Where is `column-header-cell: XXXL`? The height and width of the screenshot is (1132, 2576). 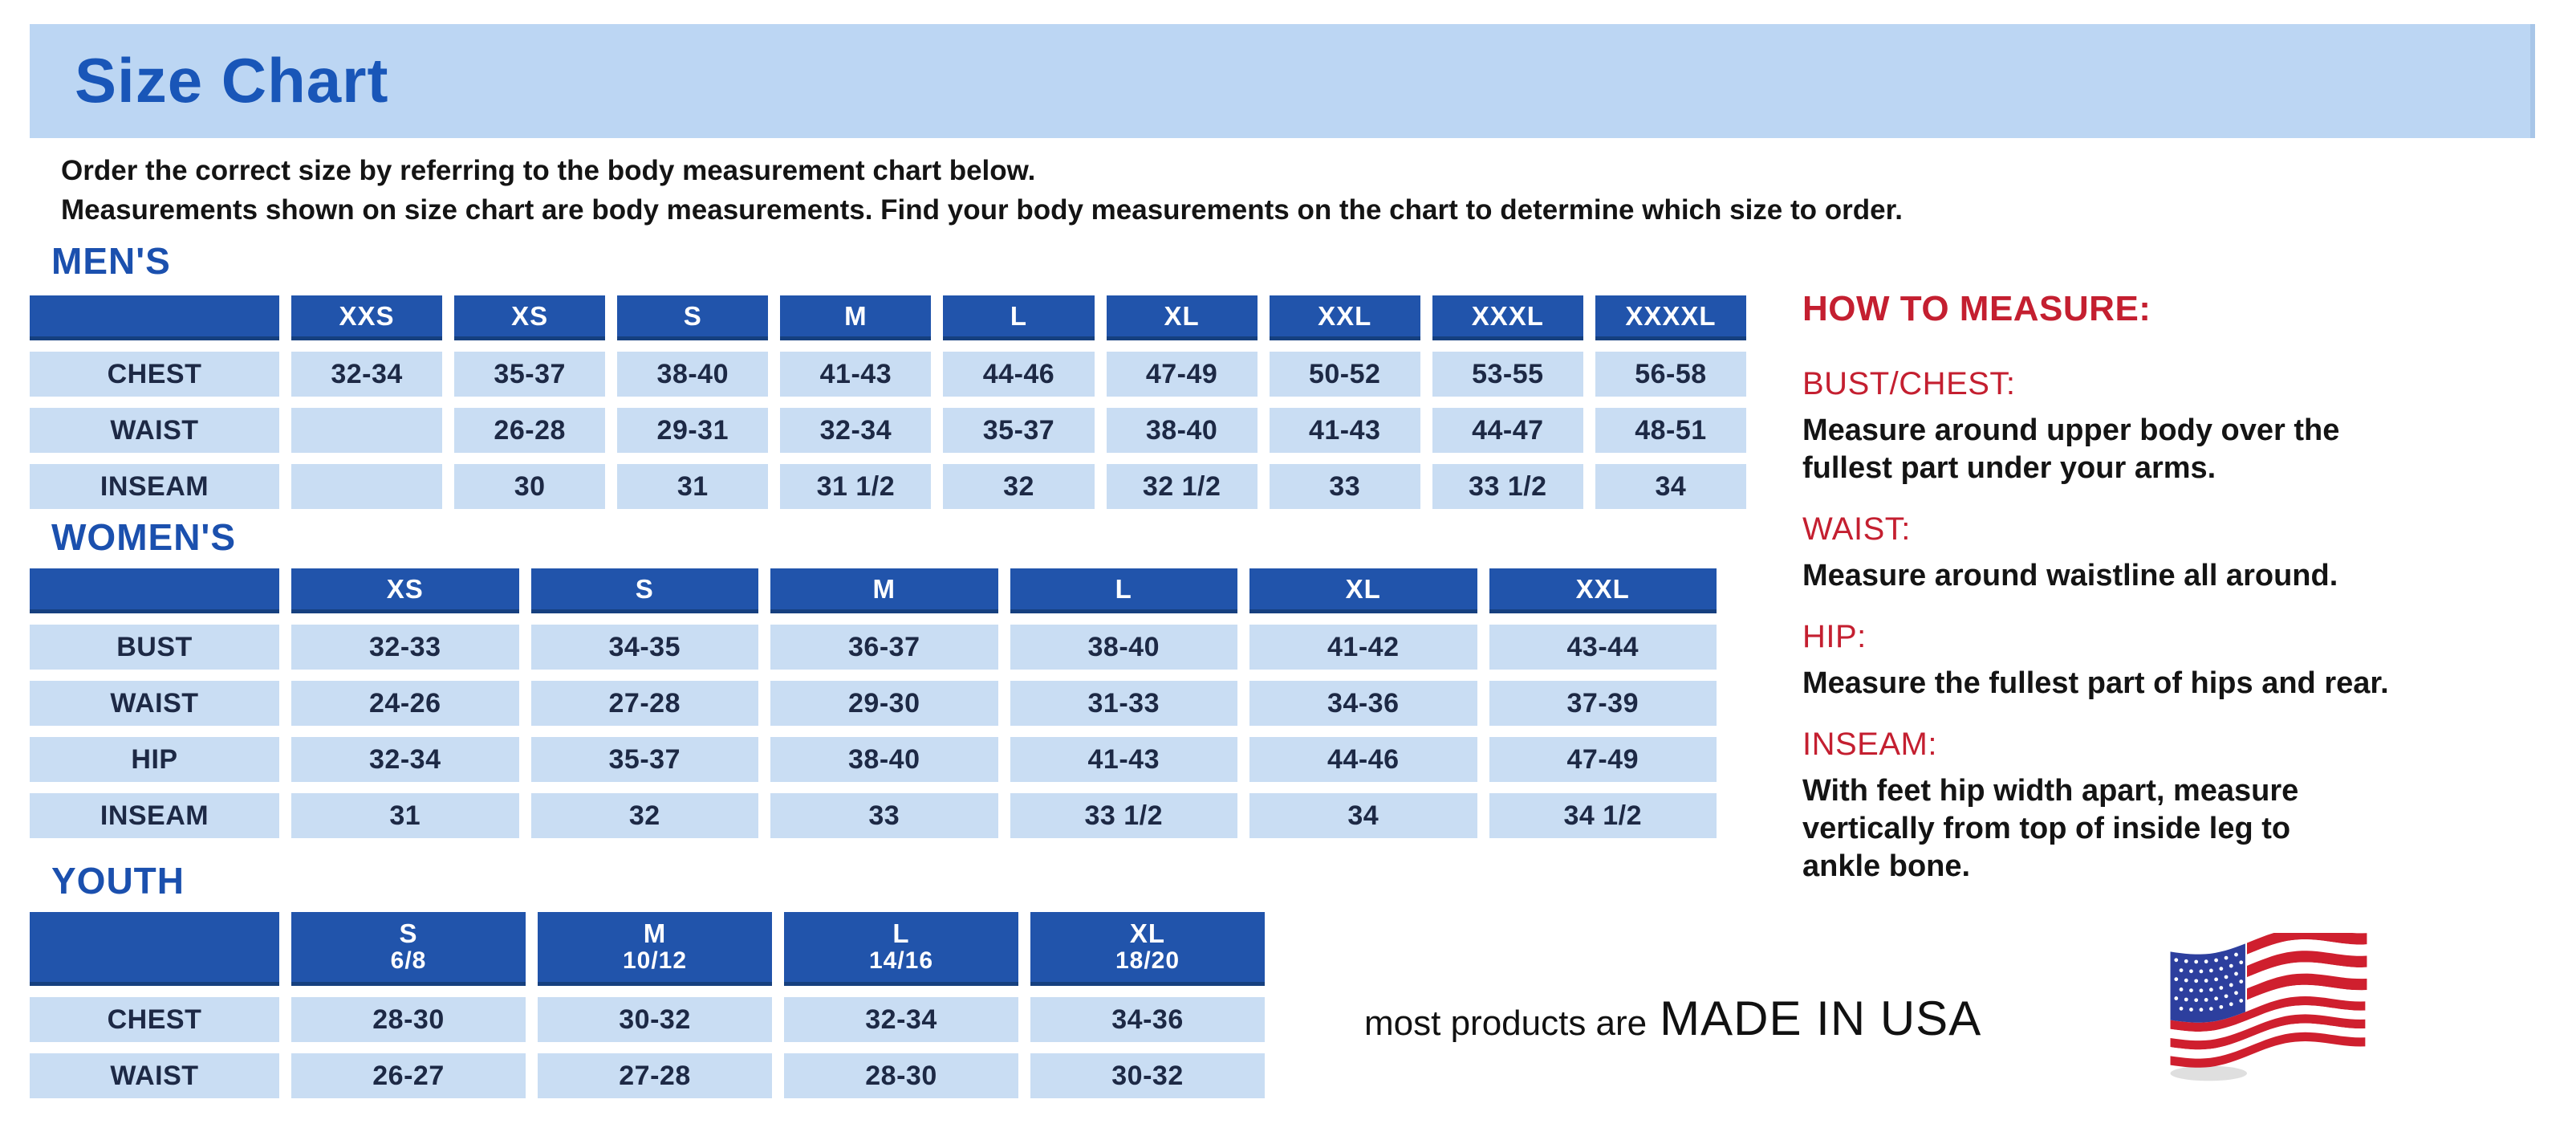 column-header-cell: XXXL is located at coordinates (1507, 317).